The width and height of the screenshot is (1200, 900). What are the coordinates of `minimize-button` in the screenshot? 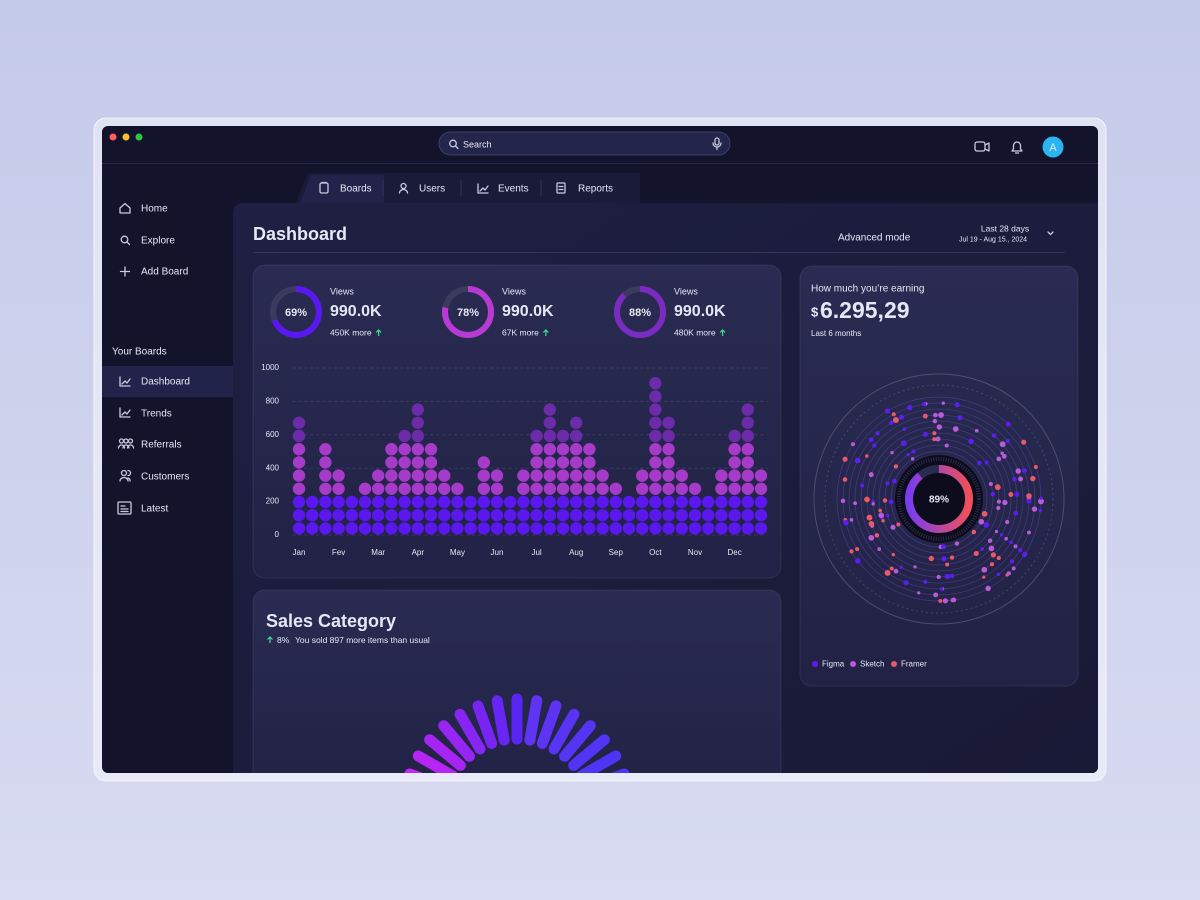 It's located at (126, 137).